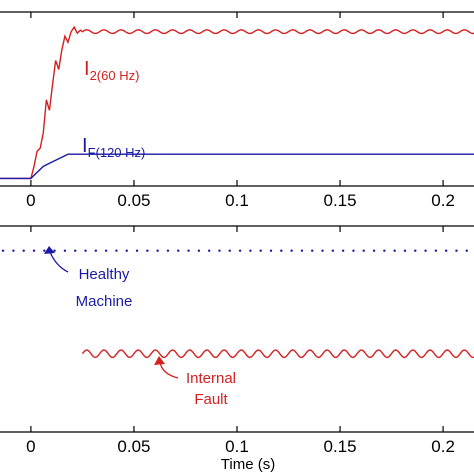  I want to click on fault-arrow, so click(169, 370).